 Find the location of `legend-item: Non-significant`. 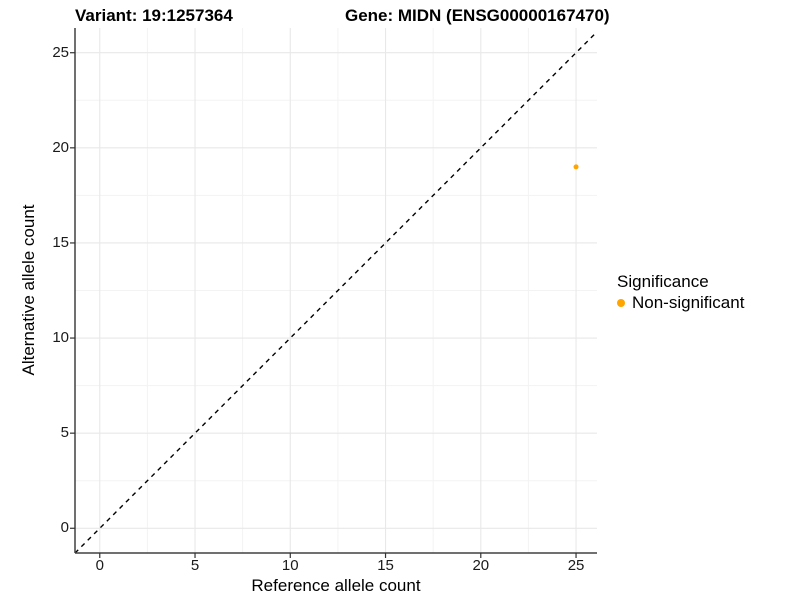

legend-item: Non-significant is located at coordinates (680, 303).